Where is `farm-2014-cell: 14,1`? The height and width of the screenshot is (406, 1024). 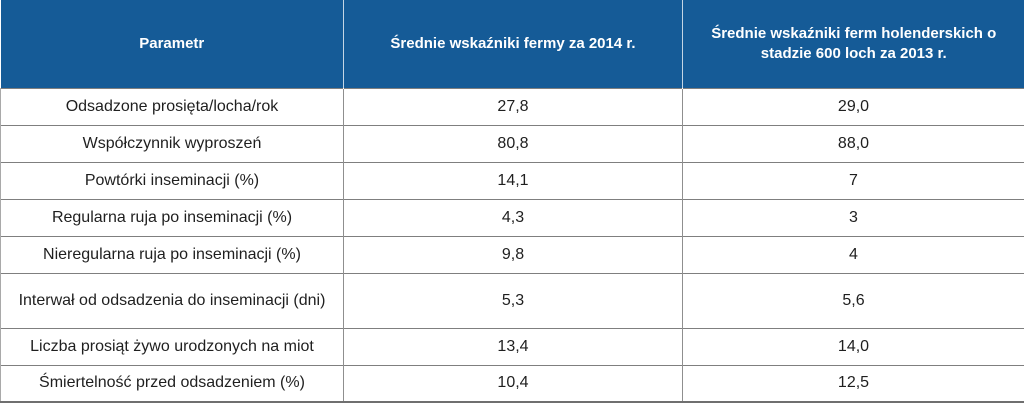 farm-2014-cell: 14,1 is located at coordinates (513, 180).